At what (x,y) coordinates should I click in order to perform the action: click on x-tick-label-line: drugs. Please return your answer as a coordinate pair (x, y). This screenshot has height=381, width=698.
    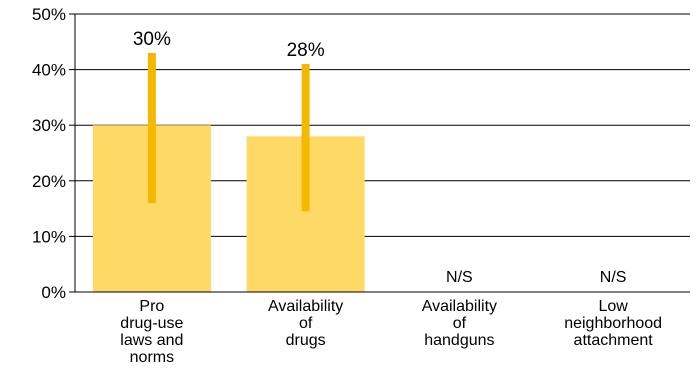
    Looking at the image, I should click on (306, 340).